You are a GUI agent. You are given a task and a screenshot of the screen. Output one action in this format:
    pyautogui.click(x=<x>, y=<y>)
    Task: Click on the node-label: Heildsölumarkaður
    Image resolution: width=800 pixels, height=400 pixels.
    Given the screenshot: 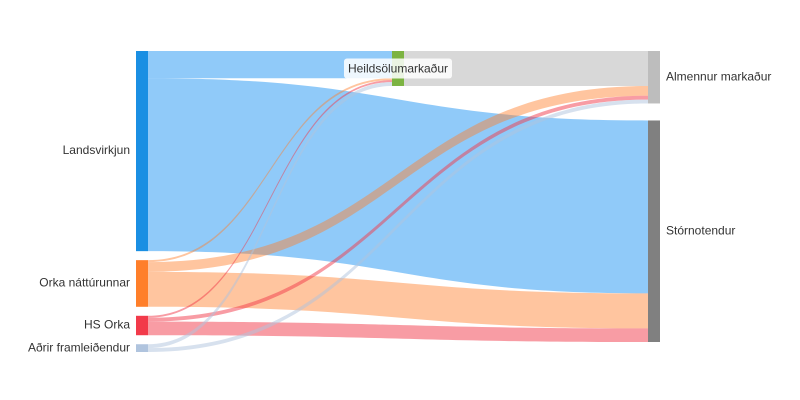 What is the action you would take?
    pyautogui.click(x=398, y=69)
    